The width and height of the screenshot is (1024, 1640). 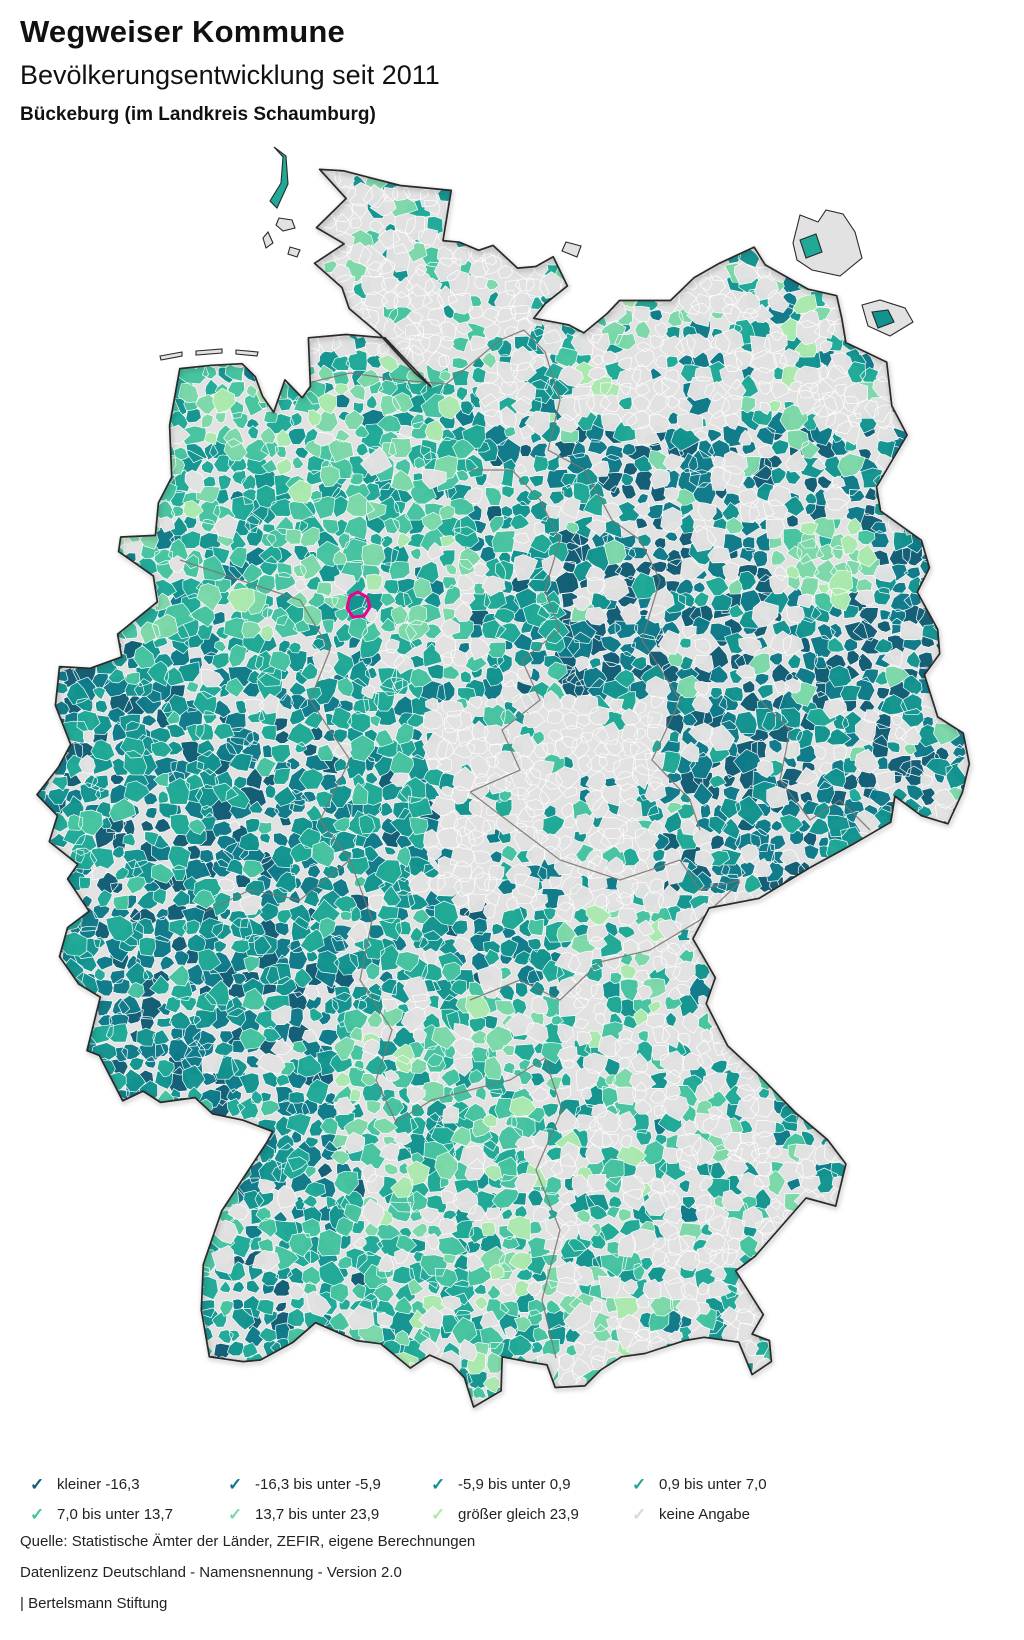 What do you see at coordinates (358, 604) in the screenshot?
I see `selected-municipality-highlight` at bounding box center [358, 604].